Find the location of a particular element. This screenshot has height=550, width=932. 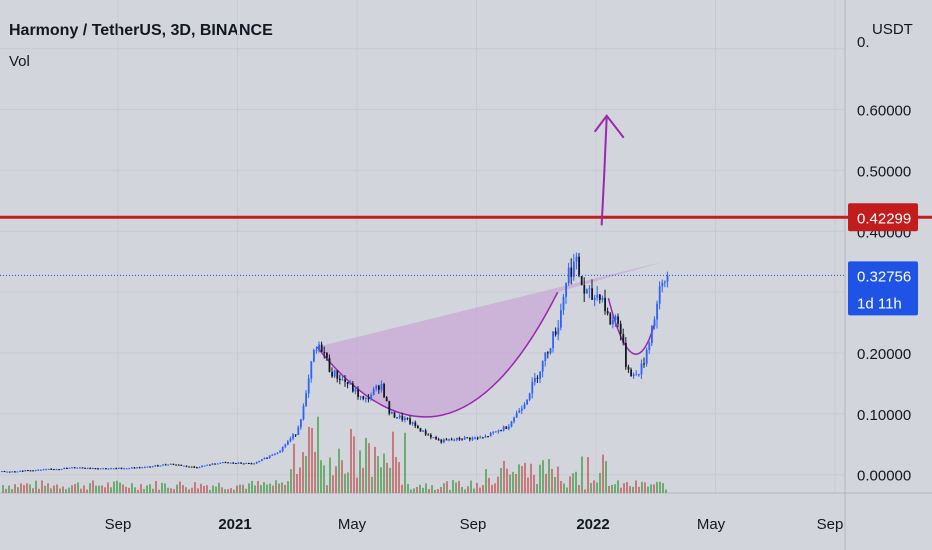

chart-title: Harmony / TetherUS, 3D, BINANCE is located at coordinates (141, 30).